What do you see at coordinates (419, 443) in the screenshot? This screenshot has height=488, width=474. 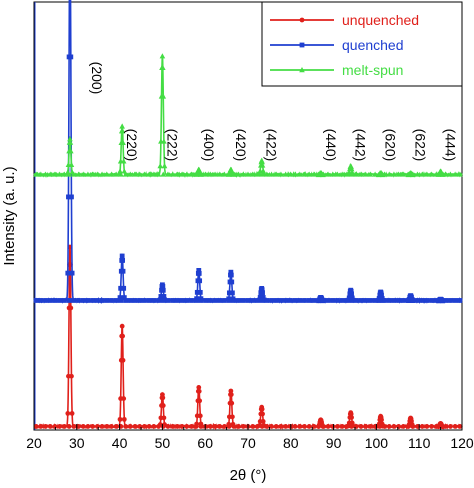 I see `x-tick-label: 110` at bounding box center [419, 443].